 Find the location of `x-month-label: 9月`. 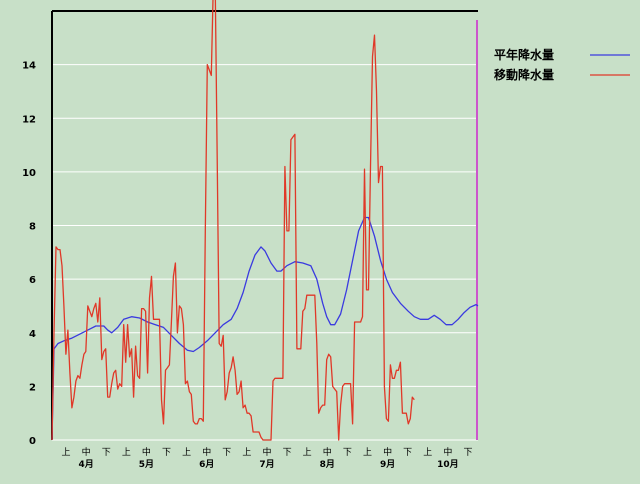

x-month-label: 9月 is located at coordinates (387, 464).